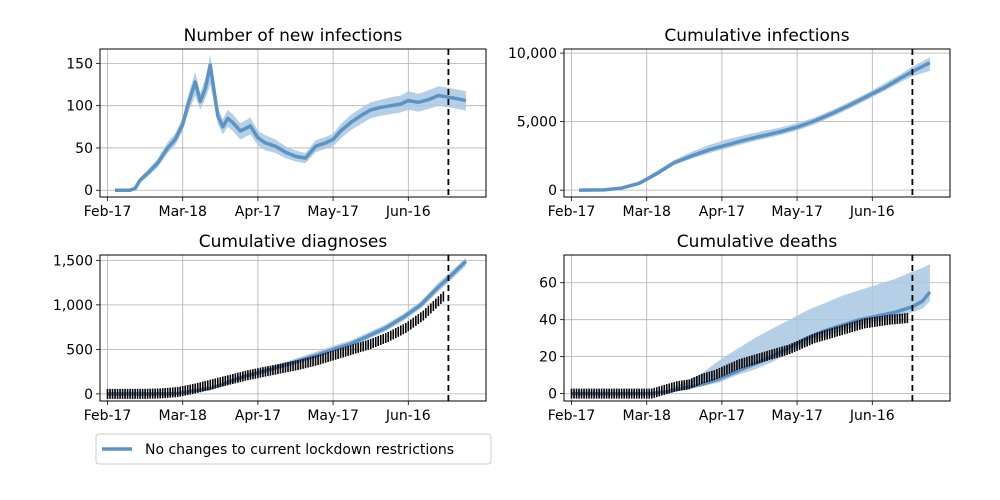 The width and height of the screenshot is (1000, 500). What do you see at coordinates (79, 350) in the screenshot?
I see `y-tick-label: 500` at bounding box center [79, 350].